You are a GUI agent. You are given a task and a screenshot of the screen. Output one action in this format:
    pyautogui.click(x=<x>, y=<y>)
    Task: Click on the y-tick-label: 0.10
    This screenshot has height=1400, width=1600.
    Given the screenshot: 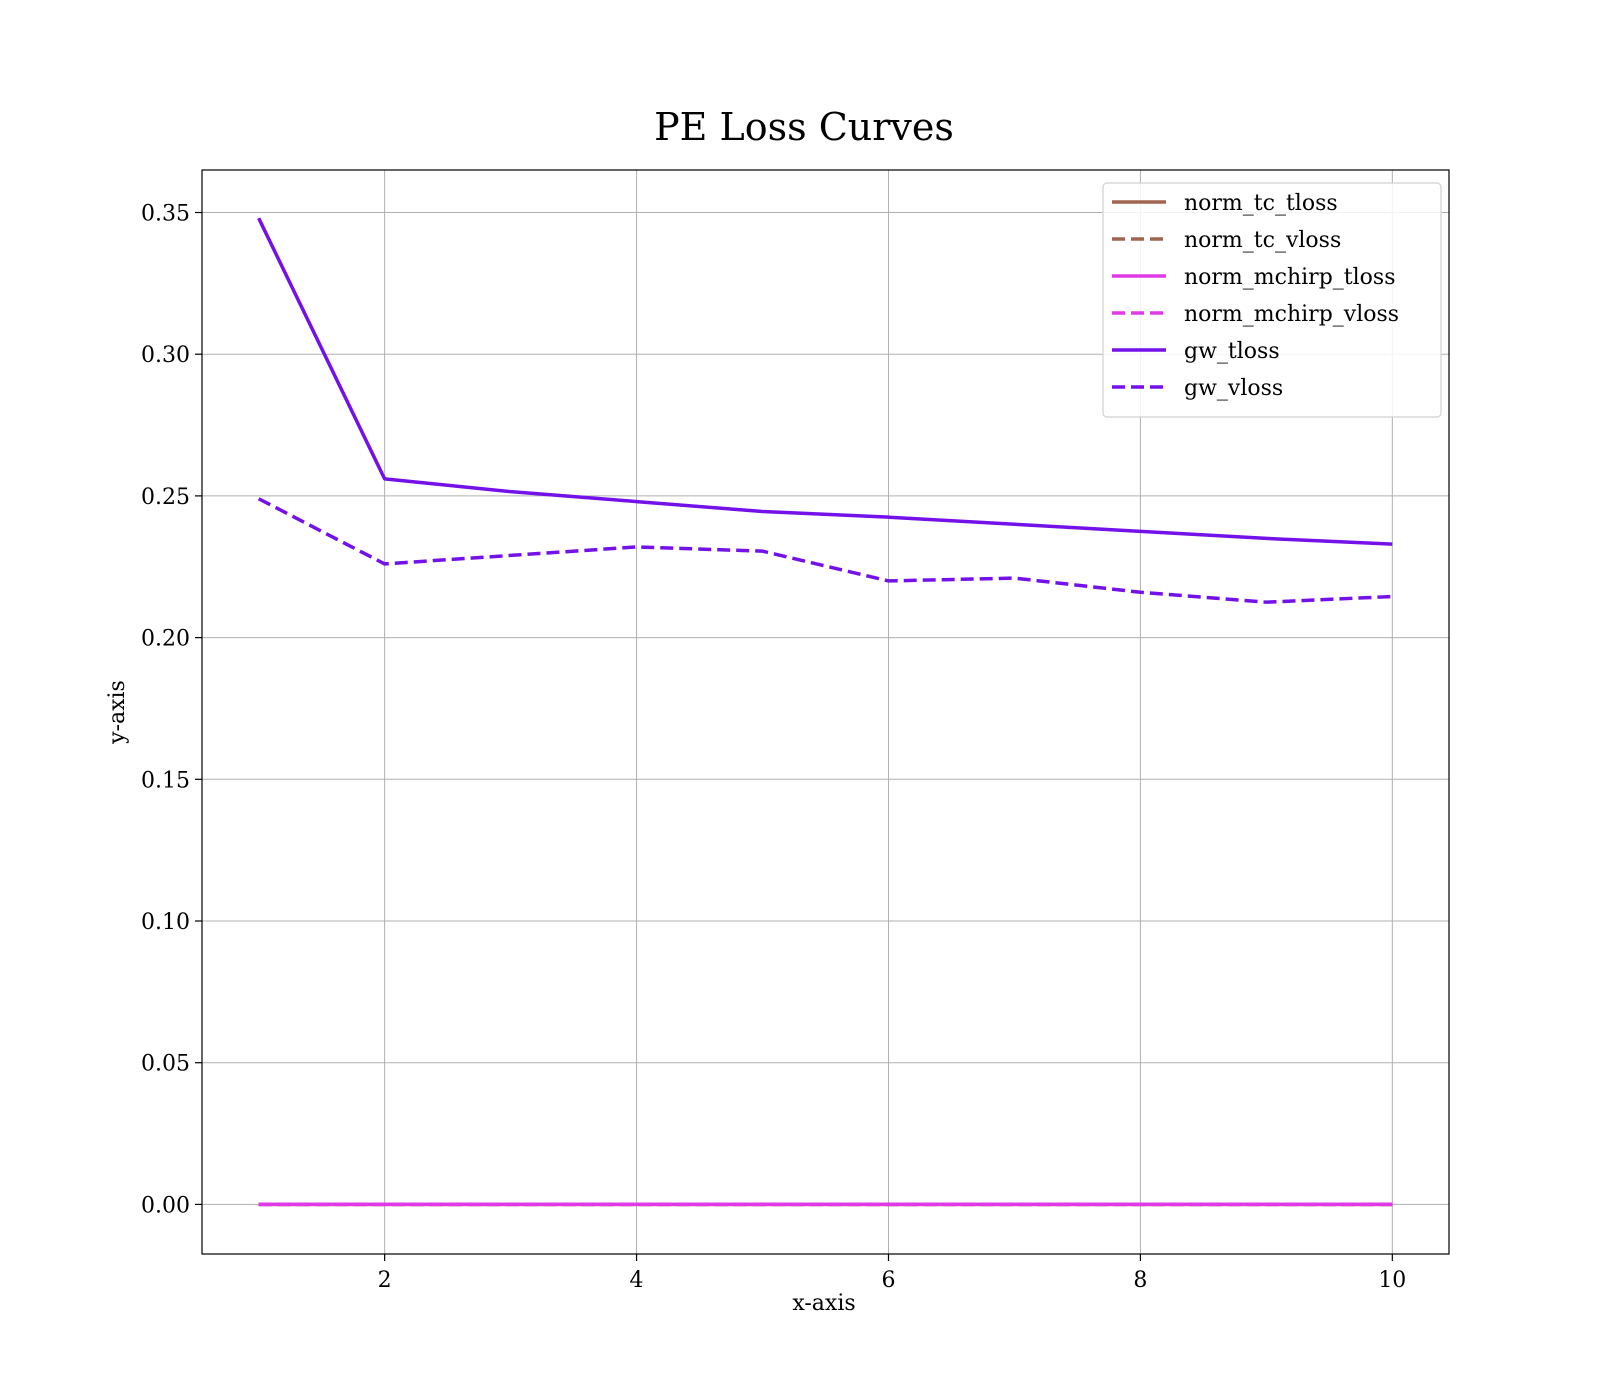 What is the action you would take?
    pyautogui.click(x=165, y=922)
    